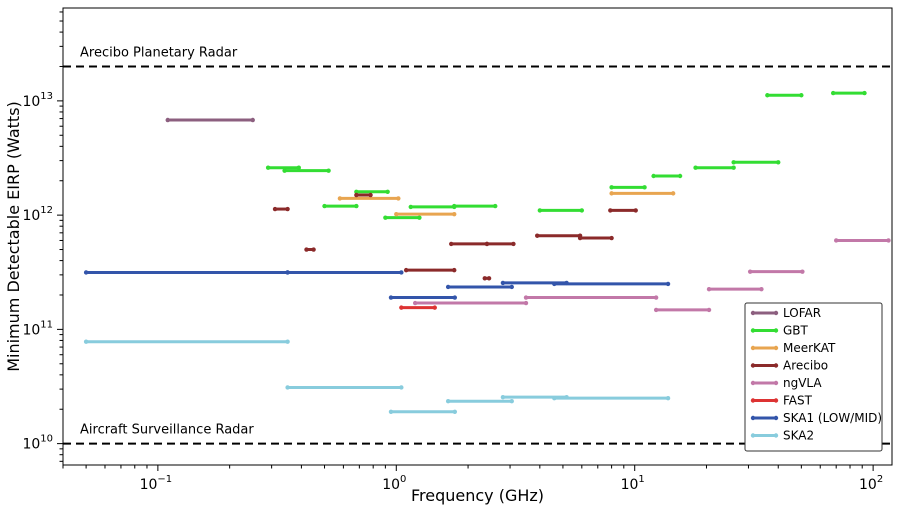 Image resolution: width=899 pixels, height=511 pixels. I want to click on aircraft-surveillance-radar-label: Aircraft Surveillance Radar, so click(167, 430).